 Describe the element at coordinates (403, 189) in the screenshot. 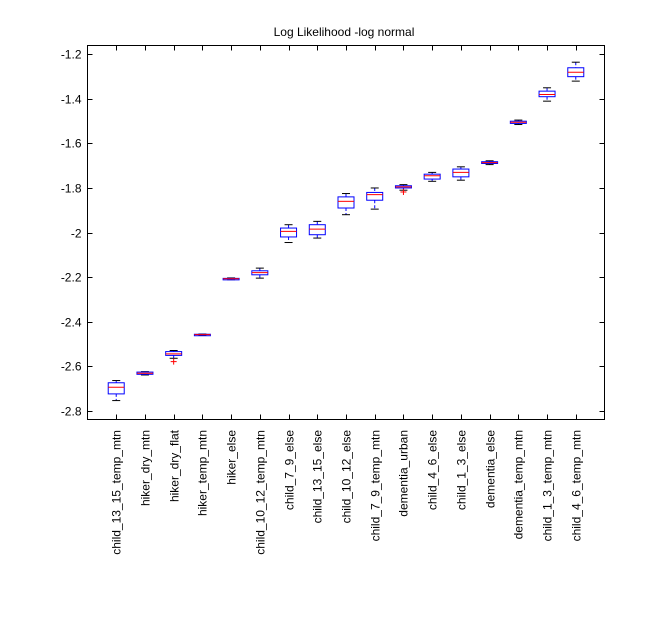

I see `box-dementia_urban` at that location.